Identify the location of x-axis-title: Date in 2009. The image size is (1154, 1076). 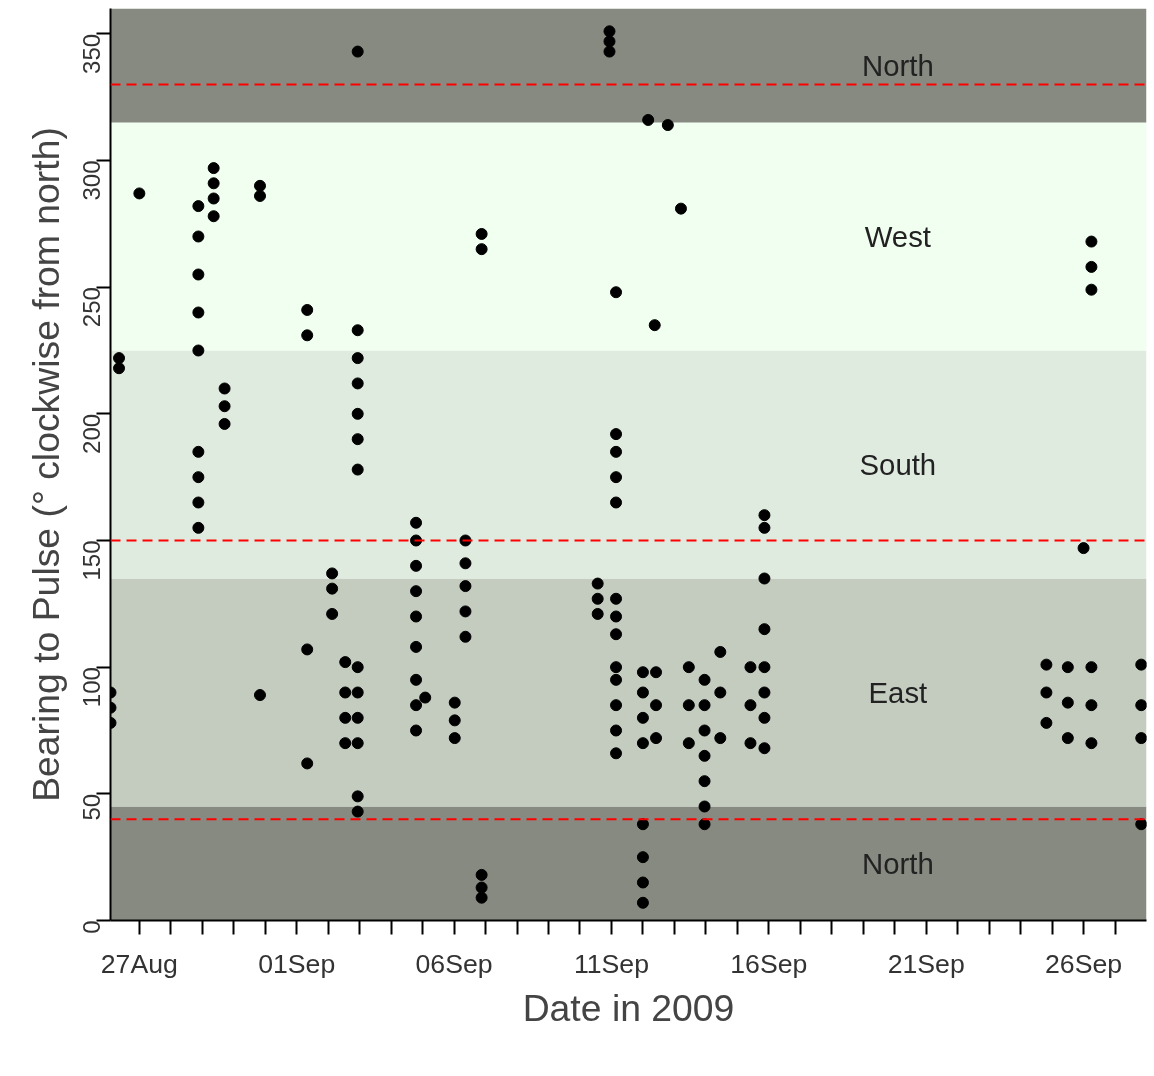
(628, 1007).